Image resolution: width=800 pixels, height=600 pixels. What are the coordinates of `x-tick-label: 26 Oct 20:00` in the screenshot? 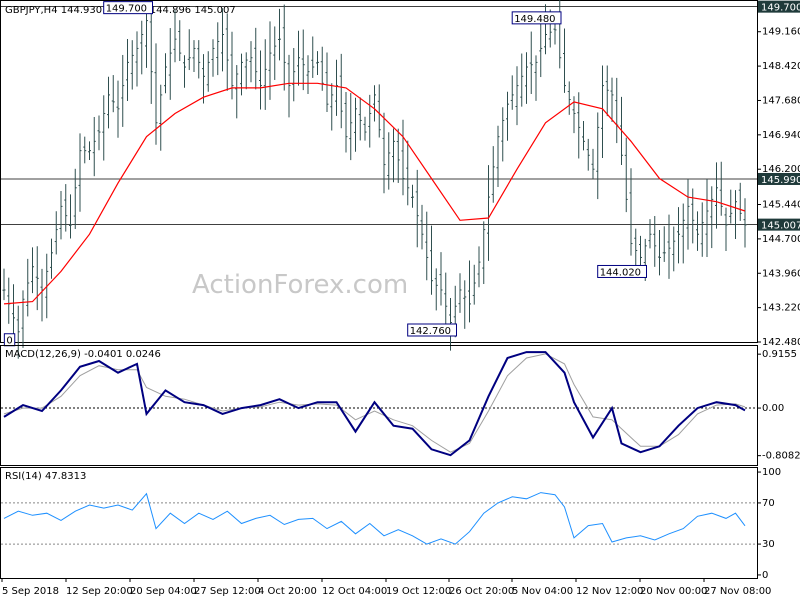 It's located at (481, 591).